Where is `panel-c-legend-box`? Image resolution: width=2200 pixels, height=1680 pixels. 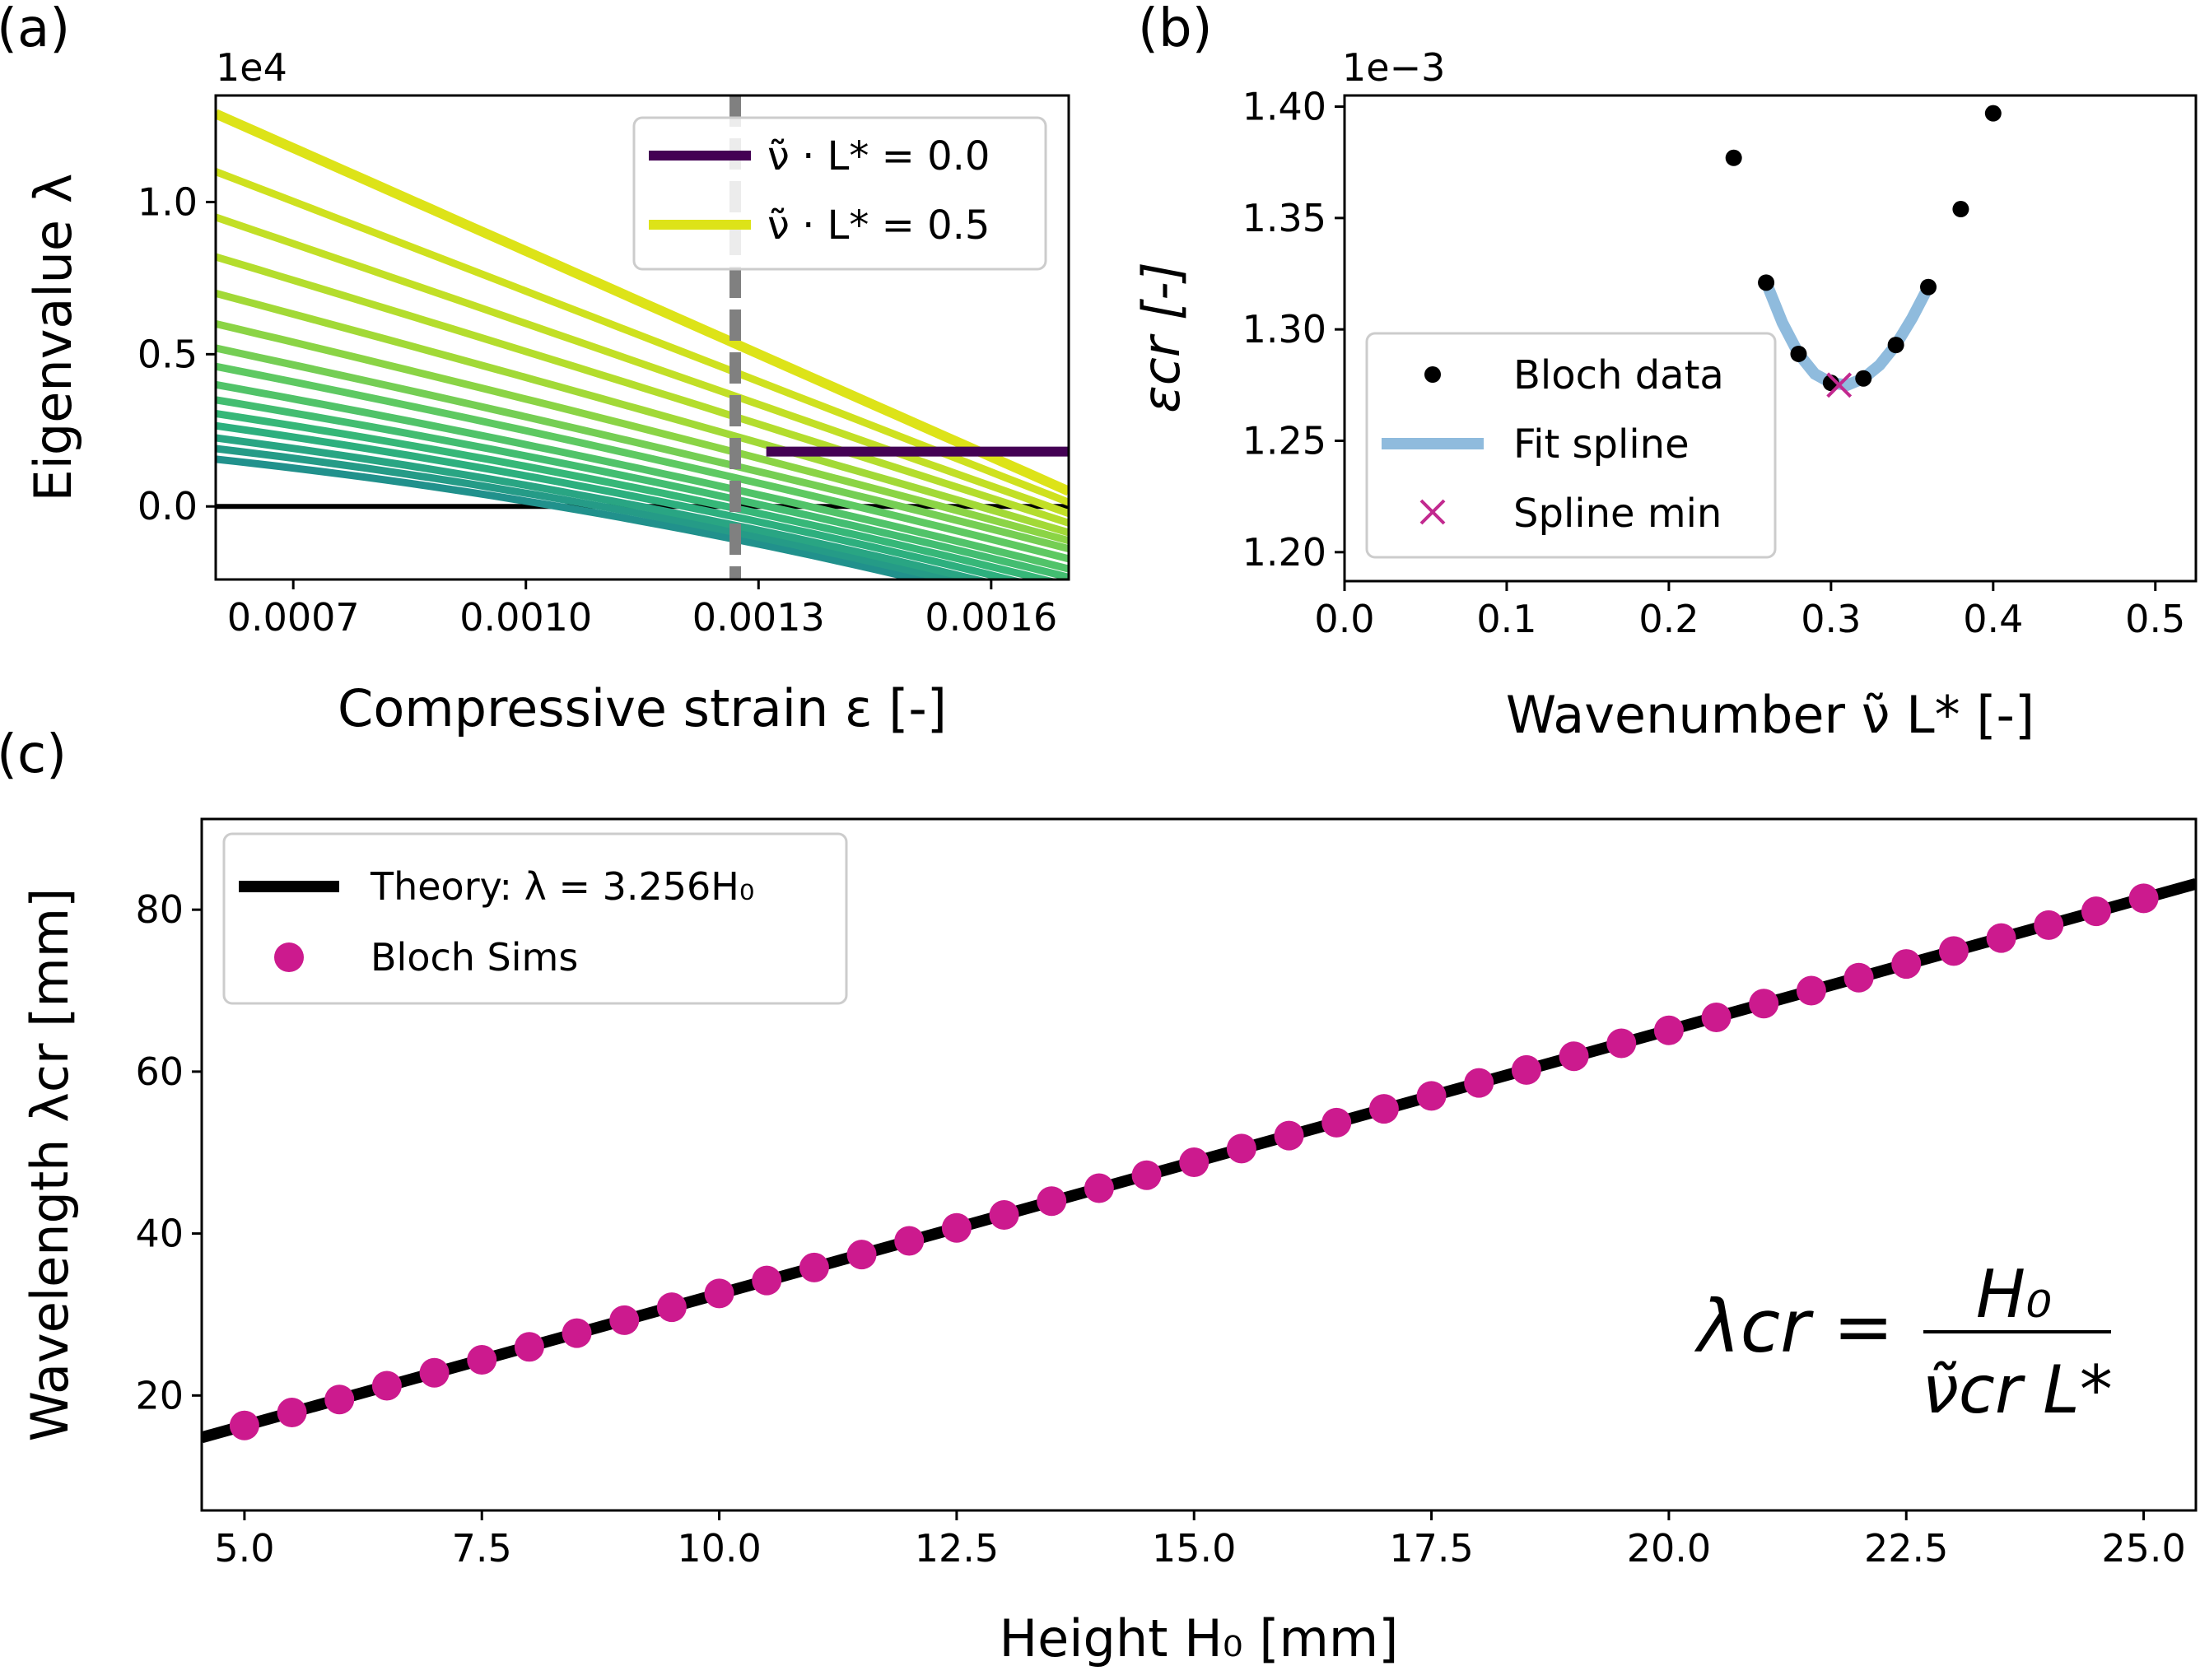 panel-c-legend-box is located at coordinates (535, 918).